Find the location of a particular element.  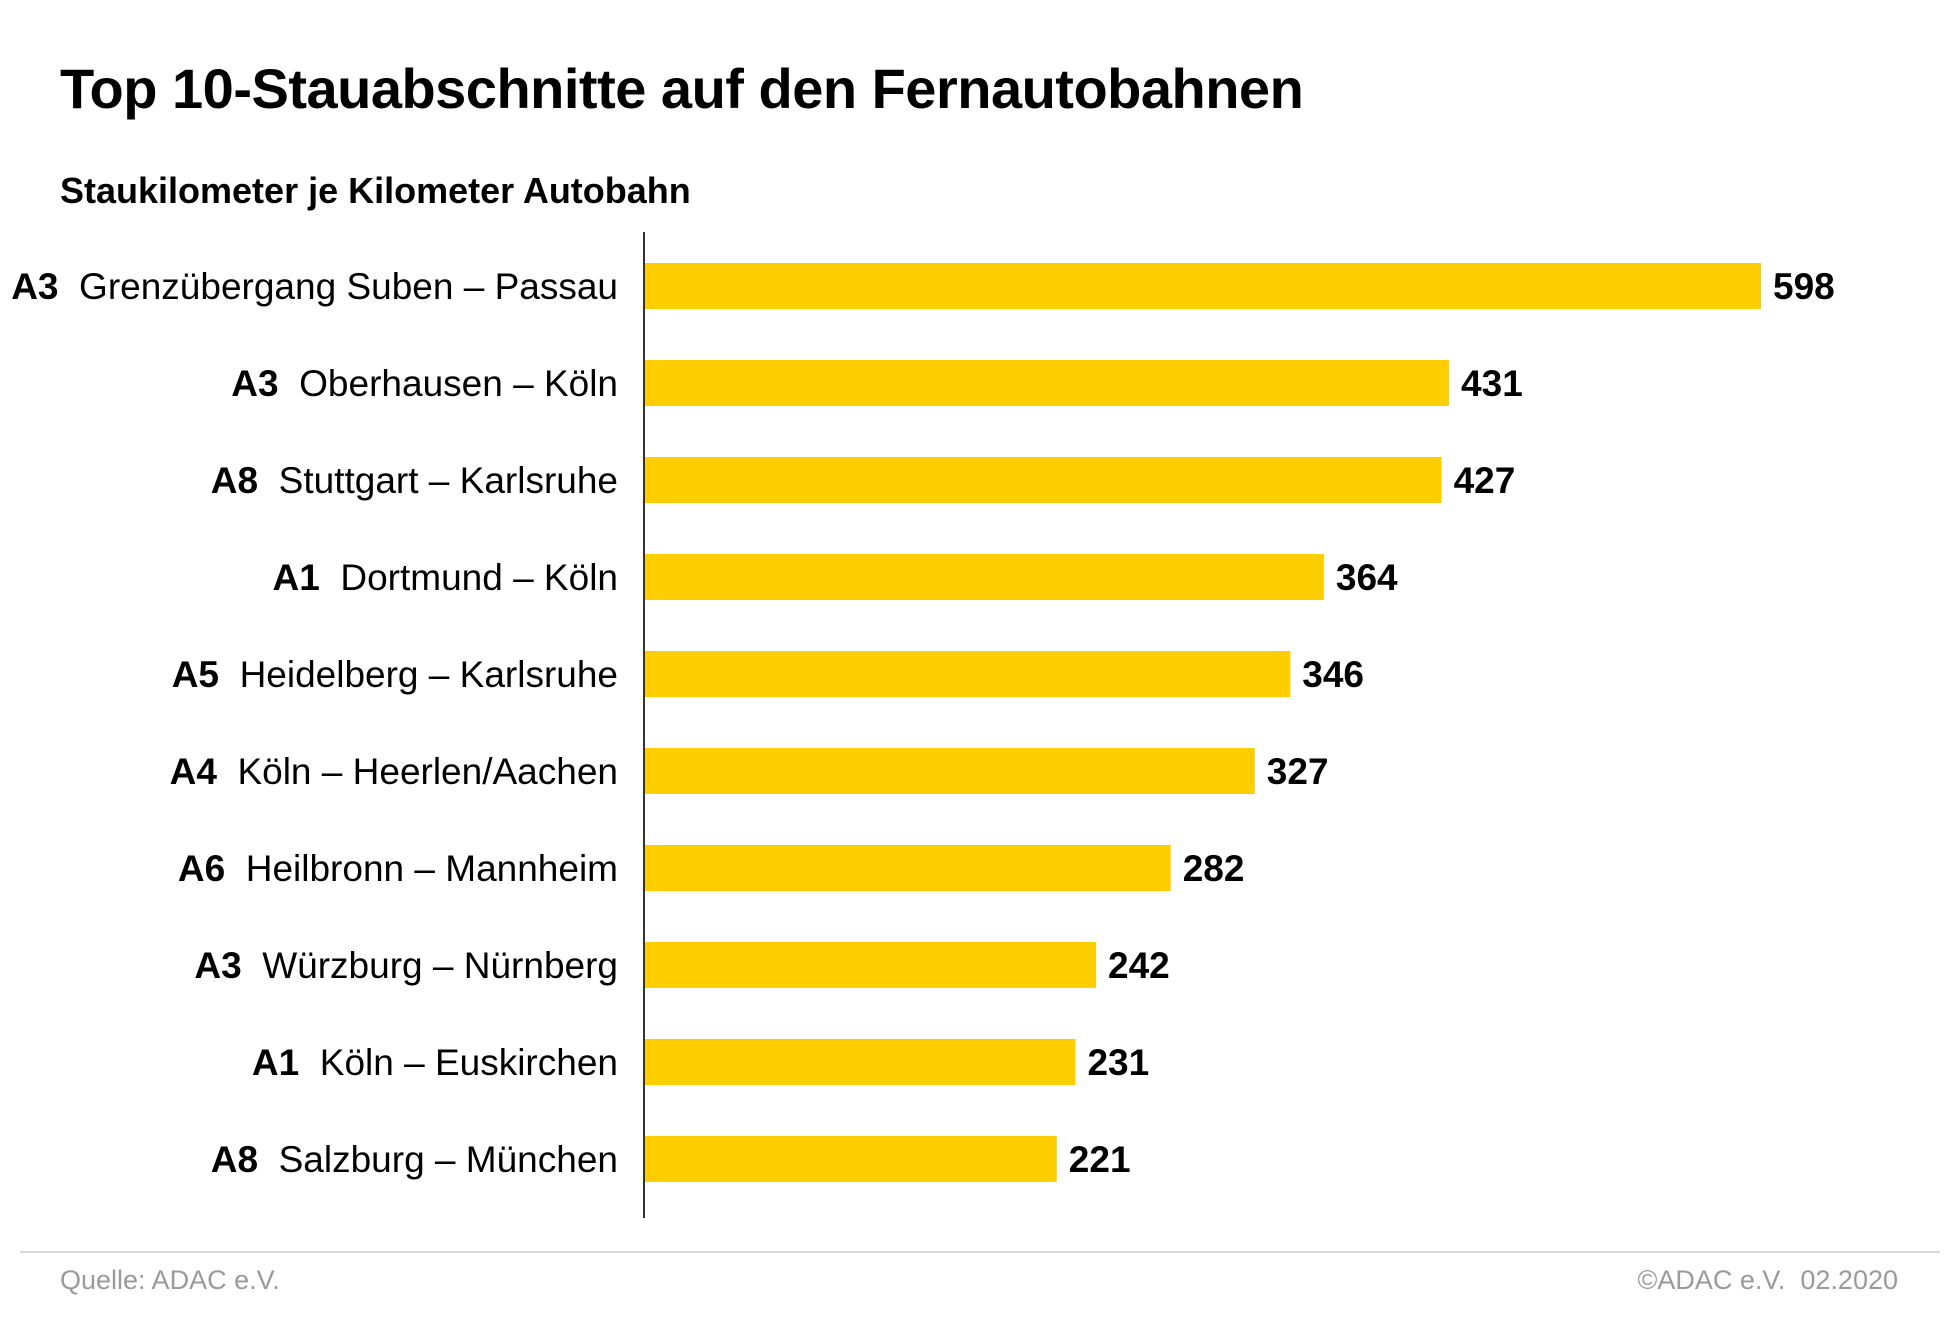

route-code: A5 is located at coordinates (206, 674).